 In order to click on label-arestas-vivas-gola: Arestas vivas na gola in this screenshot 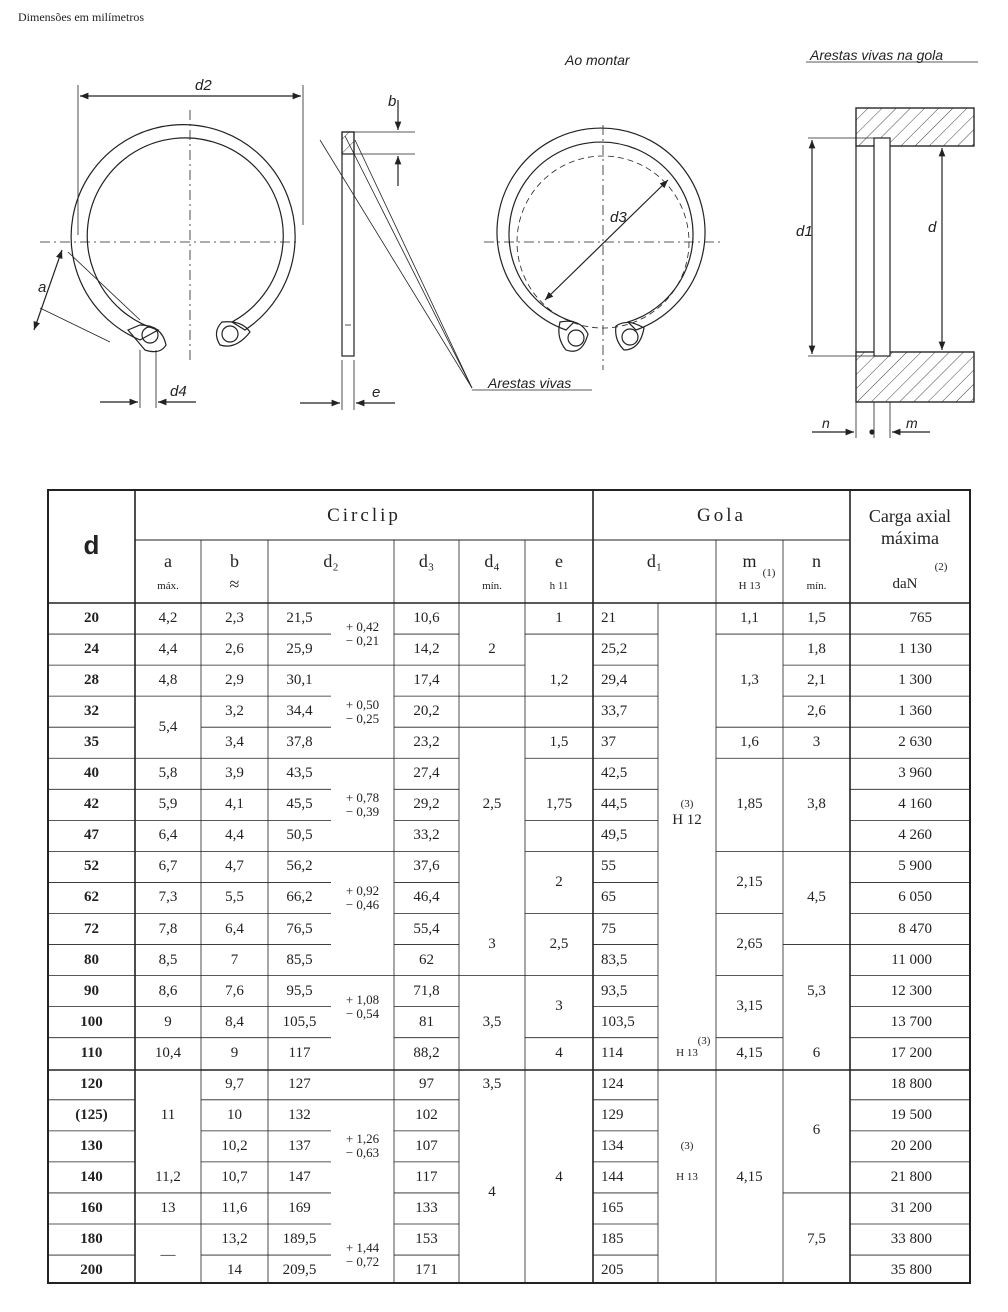, I will do `click(876, 55)`.